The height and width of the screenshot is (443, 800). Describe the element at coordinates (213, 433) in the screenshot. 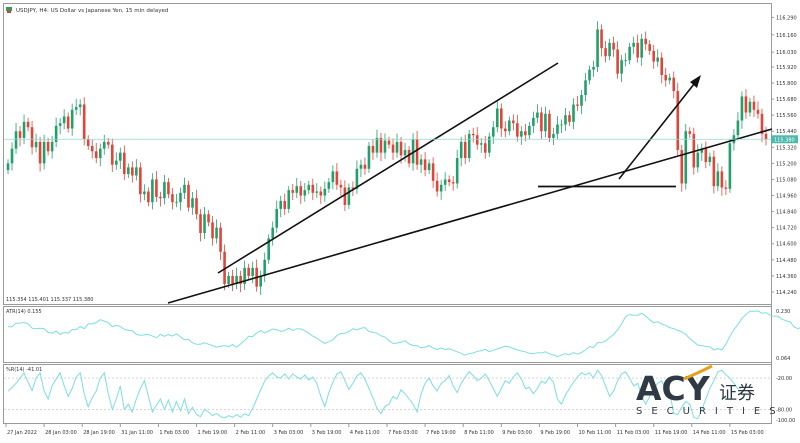

I see `time-tick-label: 1 Feb 19:00` at that location.